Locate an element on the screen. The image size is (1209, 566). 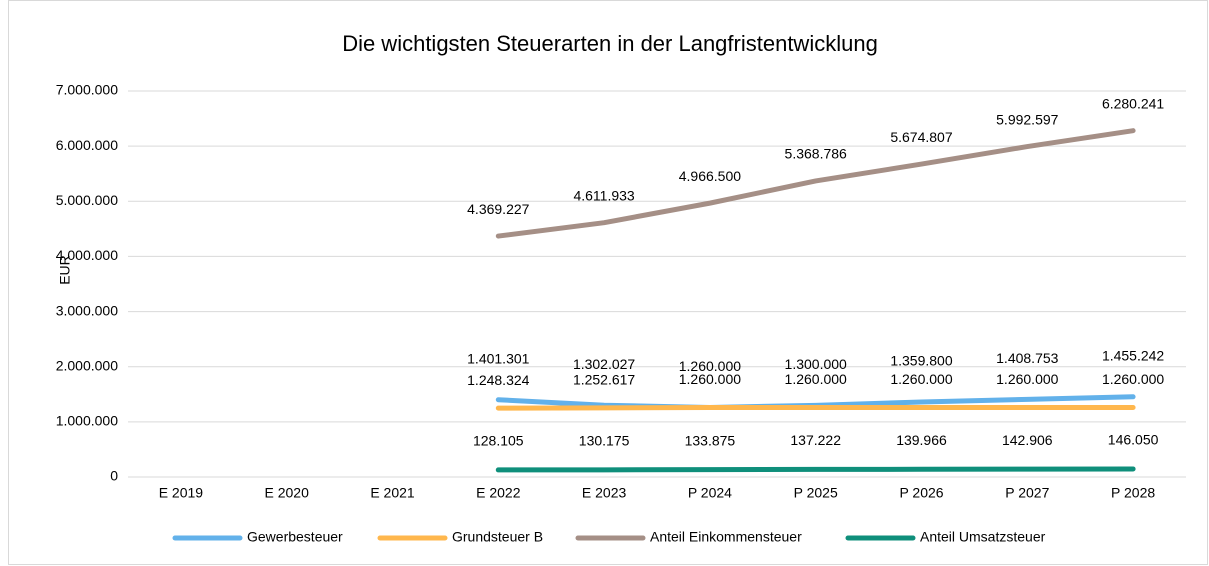
y-tick-label: 1.000.000 is located at coordinates (87, 421).